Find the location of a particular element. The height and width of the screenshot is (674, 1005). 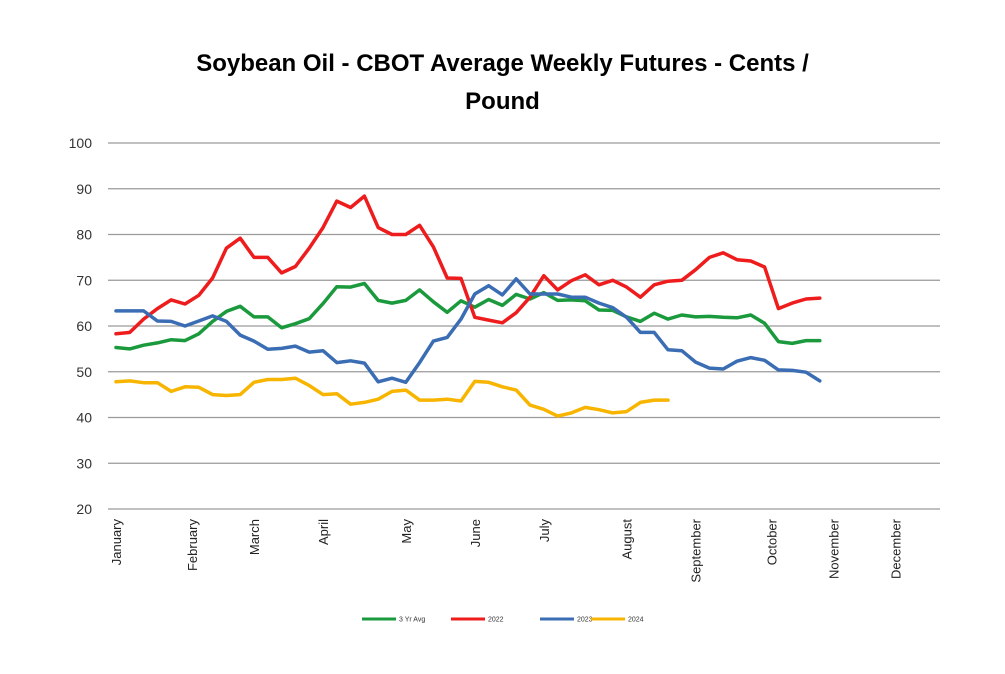

x-tick-label-november: November is located at coordinates (834, 548).